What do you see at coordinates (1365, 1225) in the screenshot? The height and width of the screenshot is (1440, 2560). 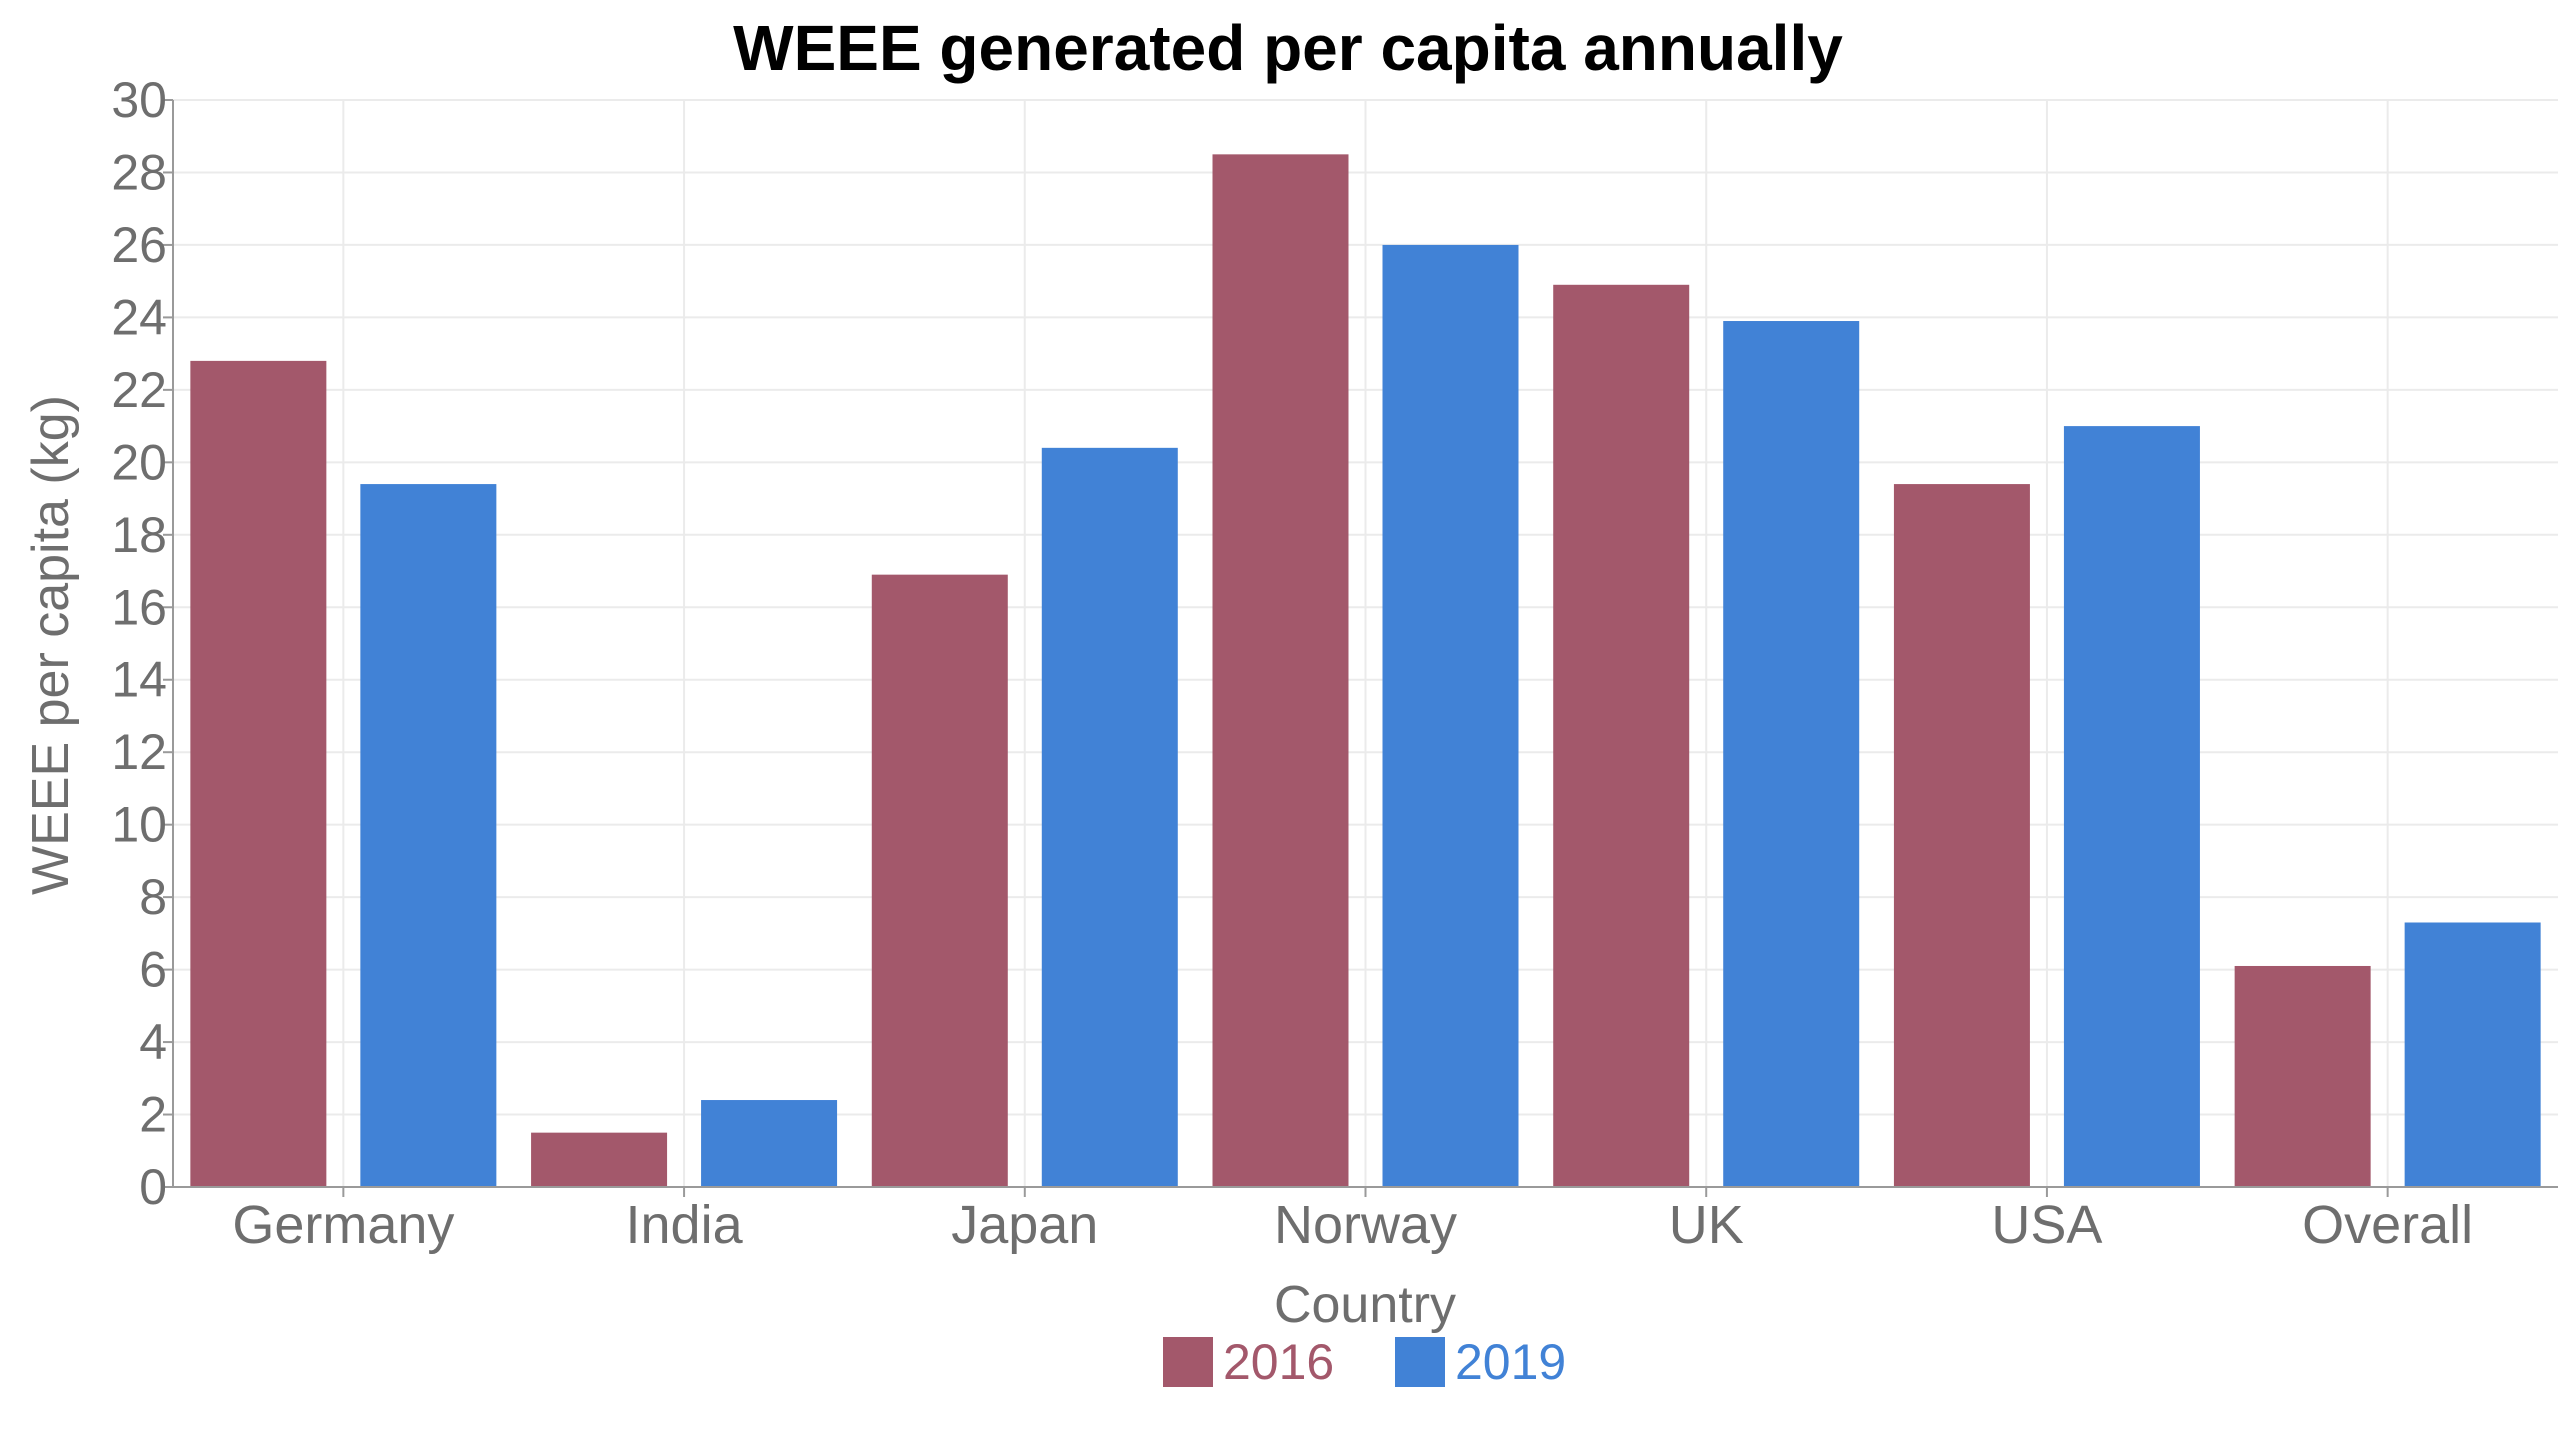 I see `x-tick-label: Norway` at bounding box center [1365, 1225].